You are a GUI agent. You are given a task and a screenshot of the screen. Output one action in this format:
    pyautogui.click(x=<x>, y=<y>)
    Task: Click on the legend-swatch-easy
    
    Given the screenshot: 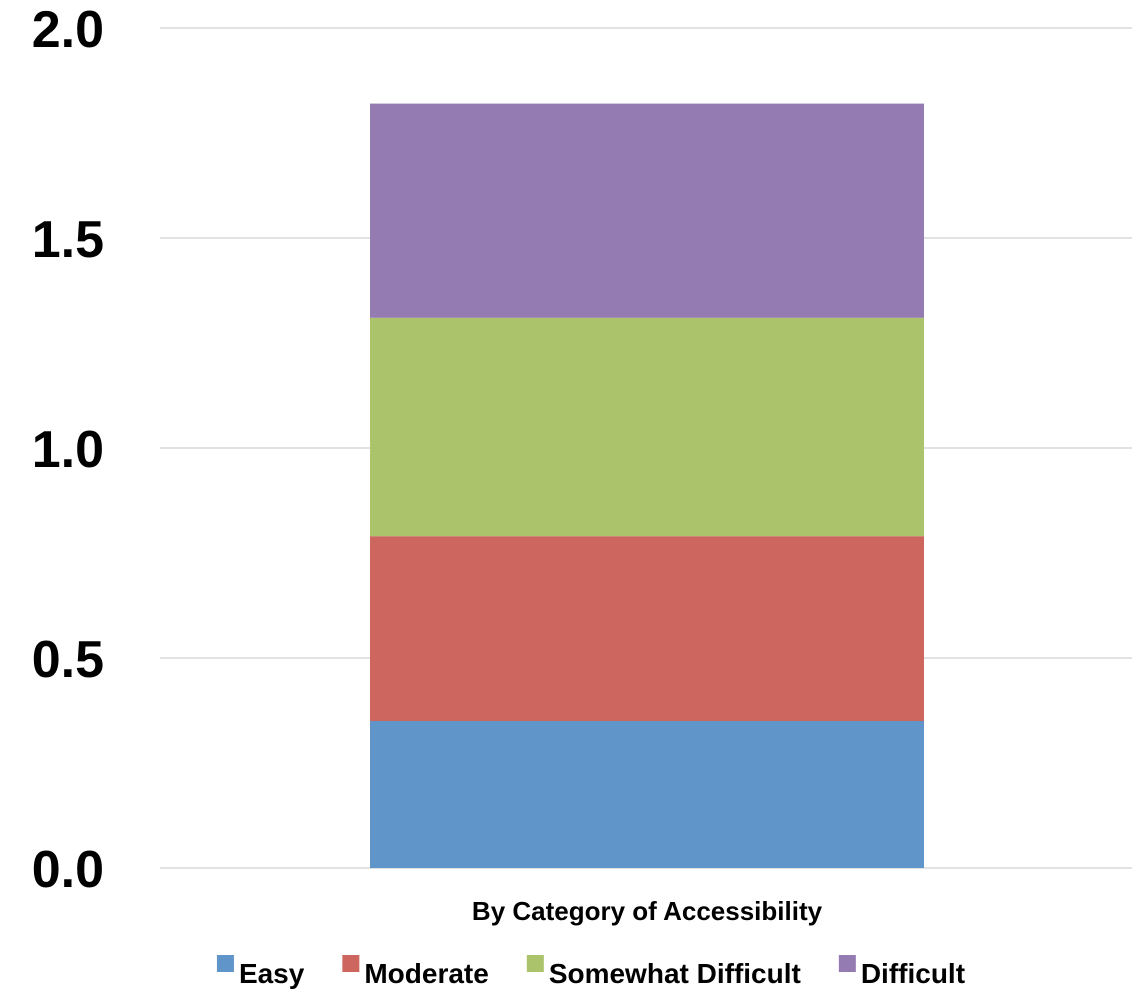 What is the action you would take?
    pyautogui.click(x=225, y=963)
    